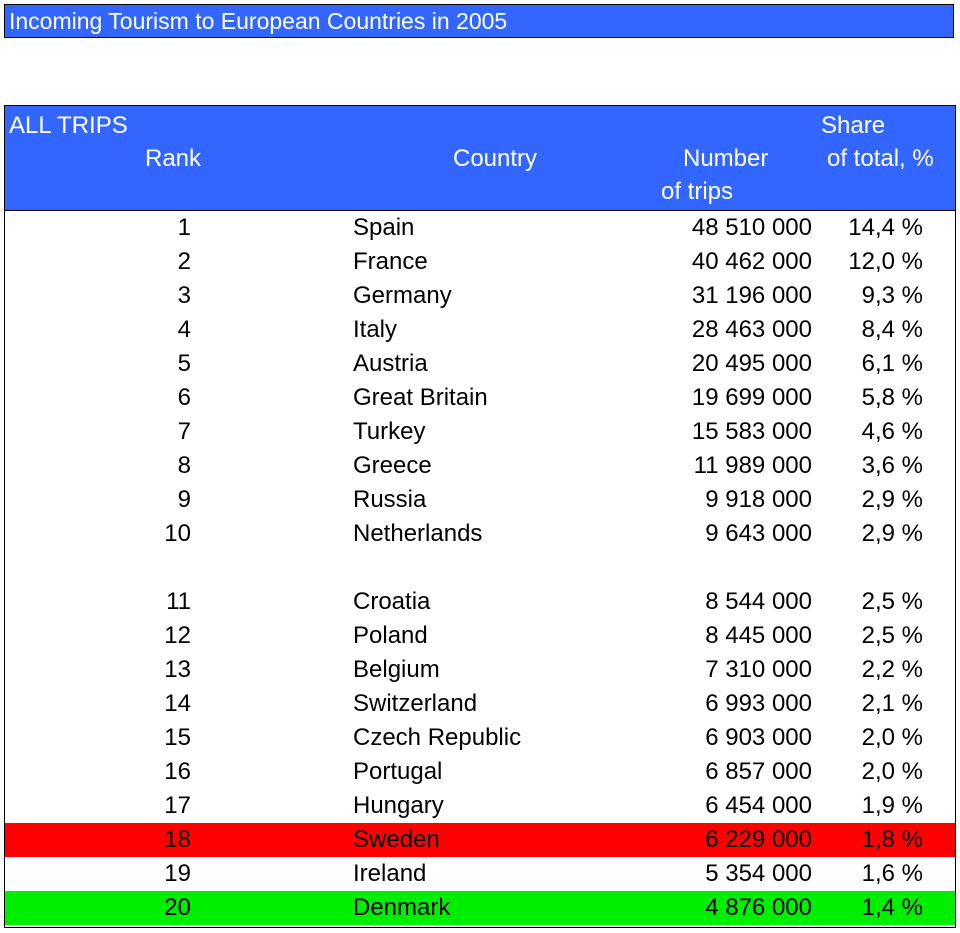 The image size is (960, 933). What do you see at coordinates (758, 873) in the screenshot?
I see `number-cell: 5 354 000` at bounding box center [758, 873].